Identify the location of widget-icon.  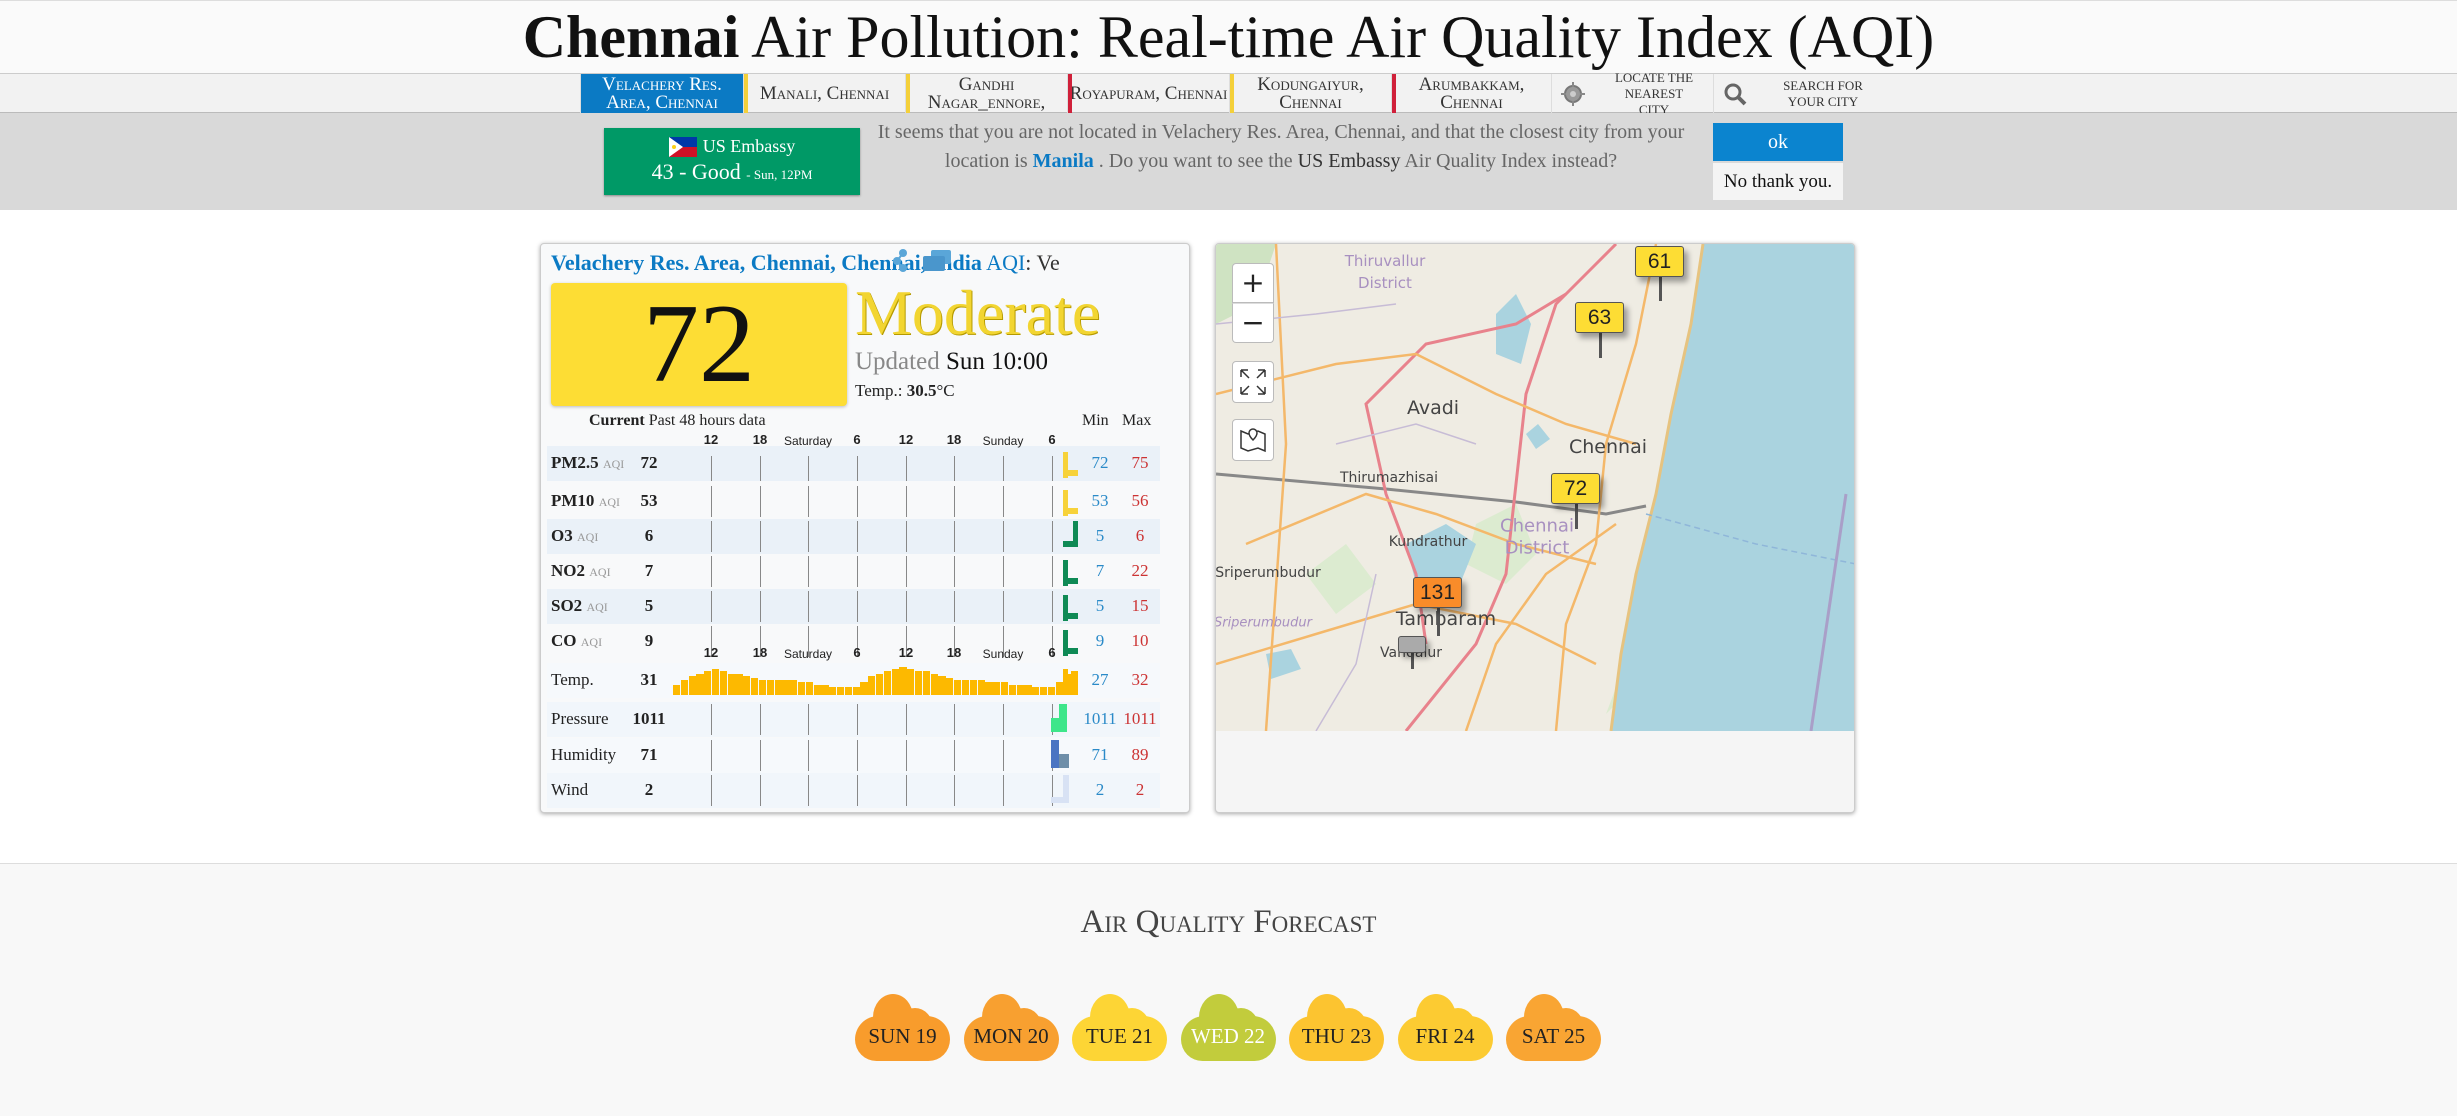
(937, 261).